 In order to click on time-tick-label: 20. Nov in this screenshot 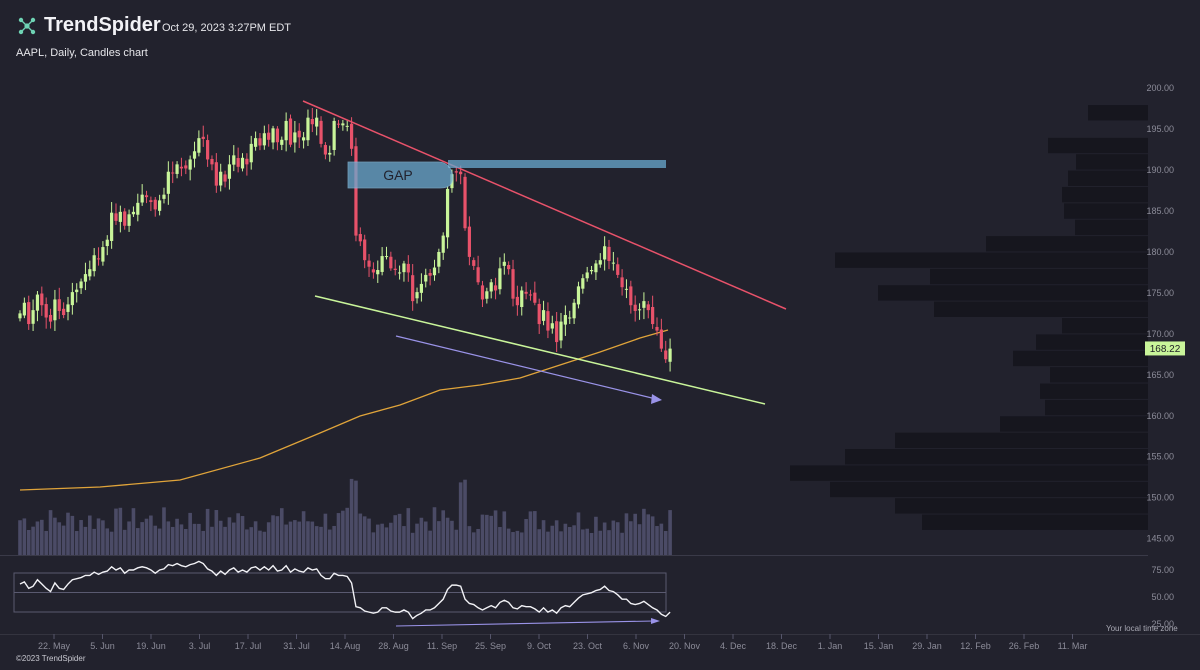, I will do `click(685, 646)`.